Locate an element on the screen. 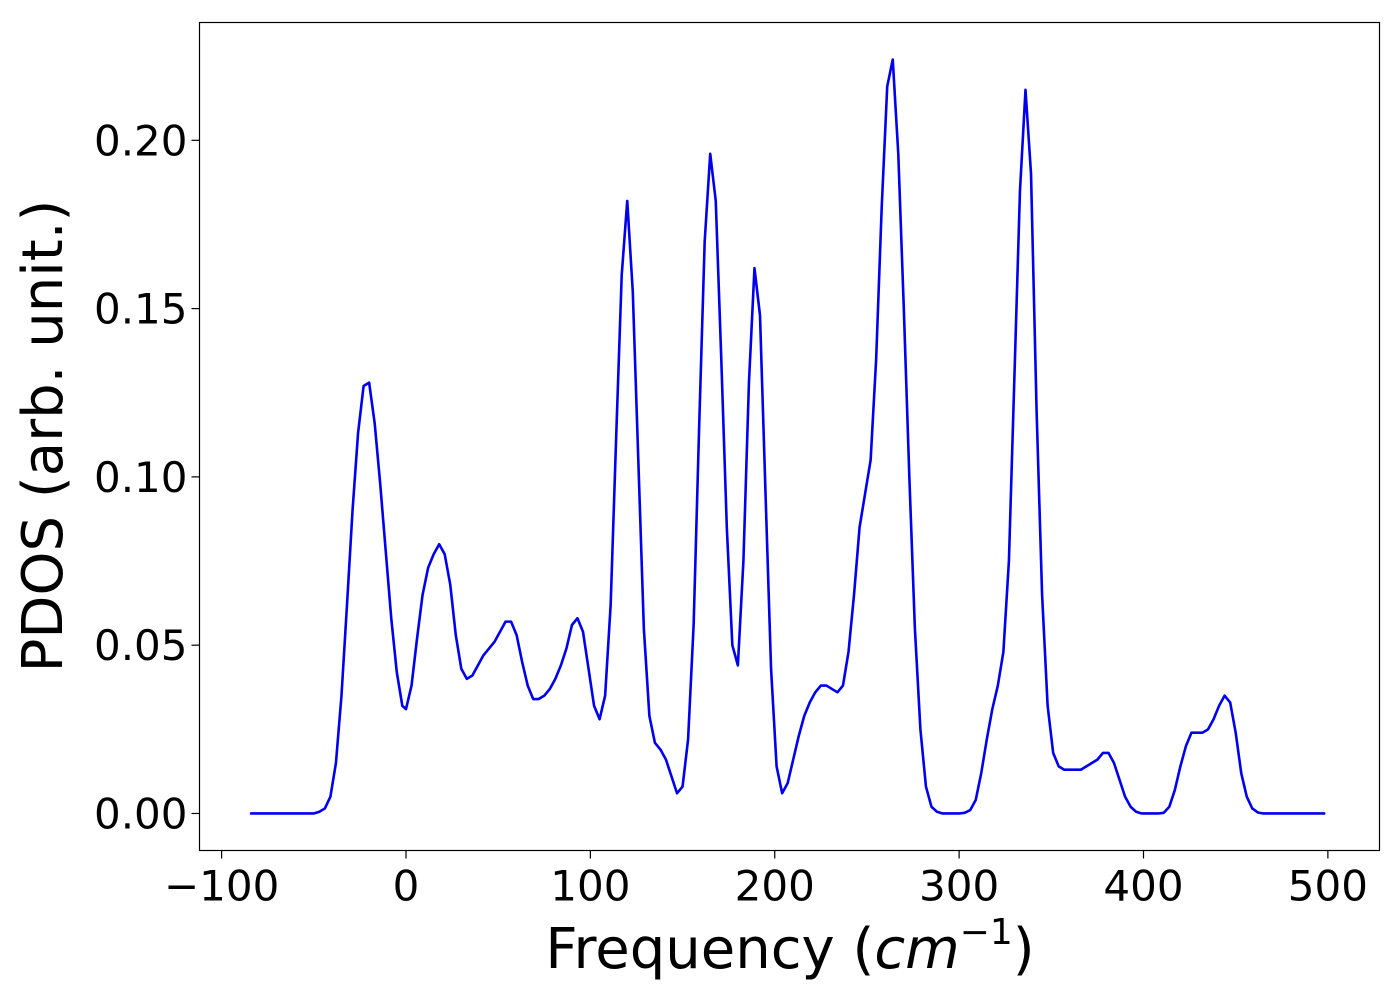  x-tick-label: 0 is located at coordinates (406, 886).